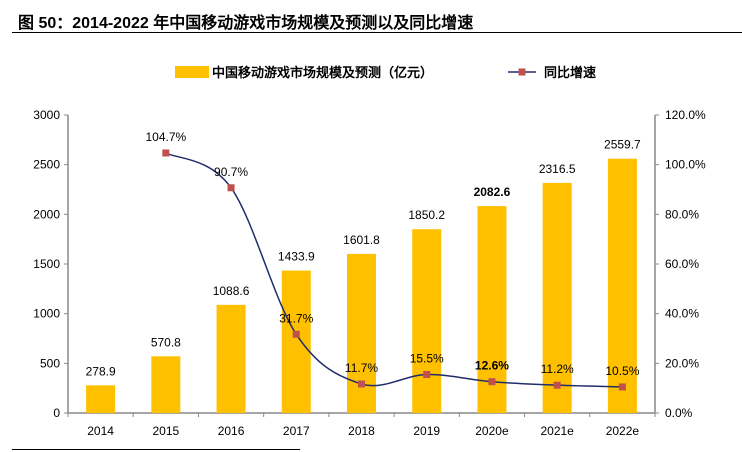 The width and height of the screenshot is (742, 452). Describe the element at coordinates (231, 172) in the screenshot. I see `line-label: 90.7%` at that location.